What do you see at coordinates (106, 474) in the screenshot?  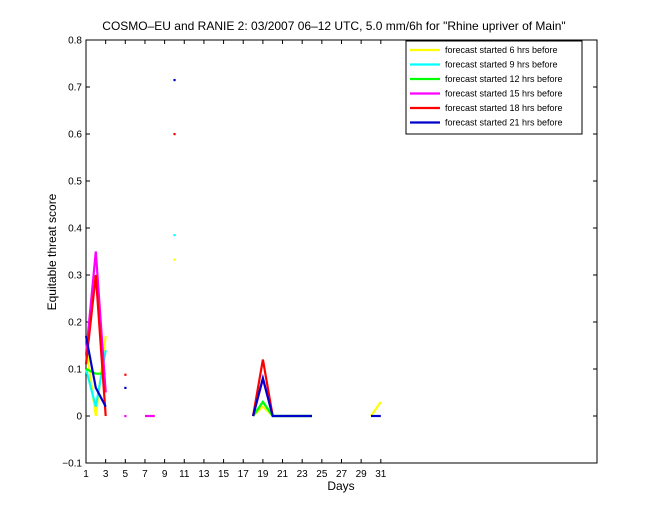 I see `x-tick-label: 3` at bounding box center [106, 474].